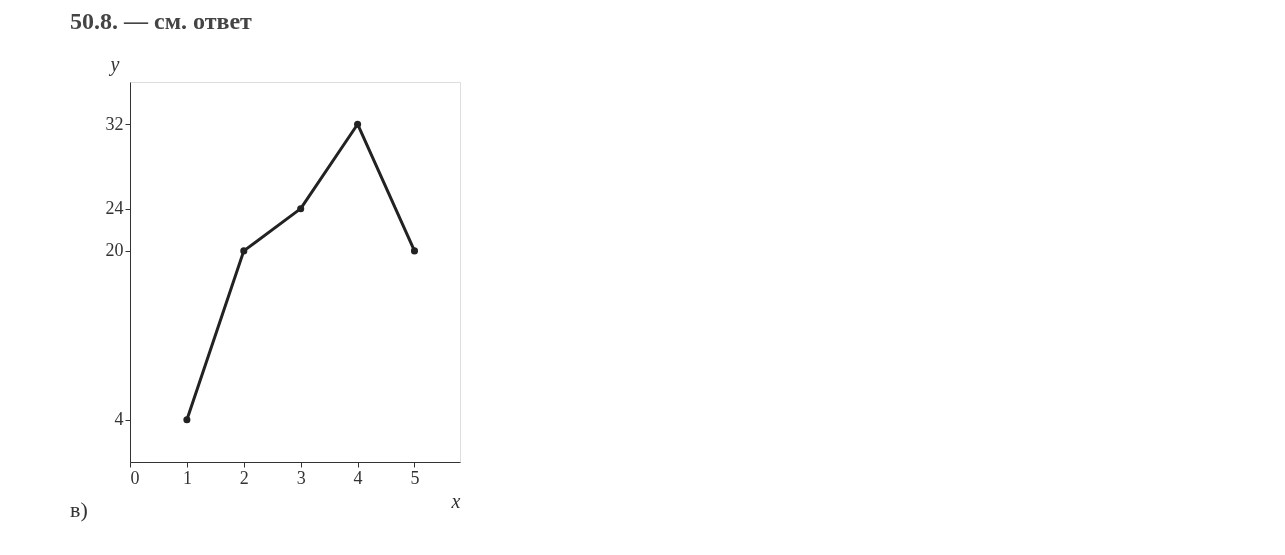 The width and height of the screenshot is (1285, 555). Describe the element at coordinates (455, 500) in the screenshot. I see `x-axis-title: x` at that location.